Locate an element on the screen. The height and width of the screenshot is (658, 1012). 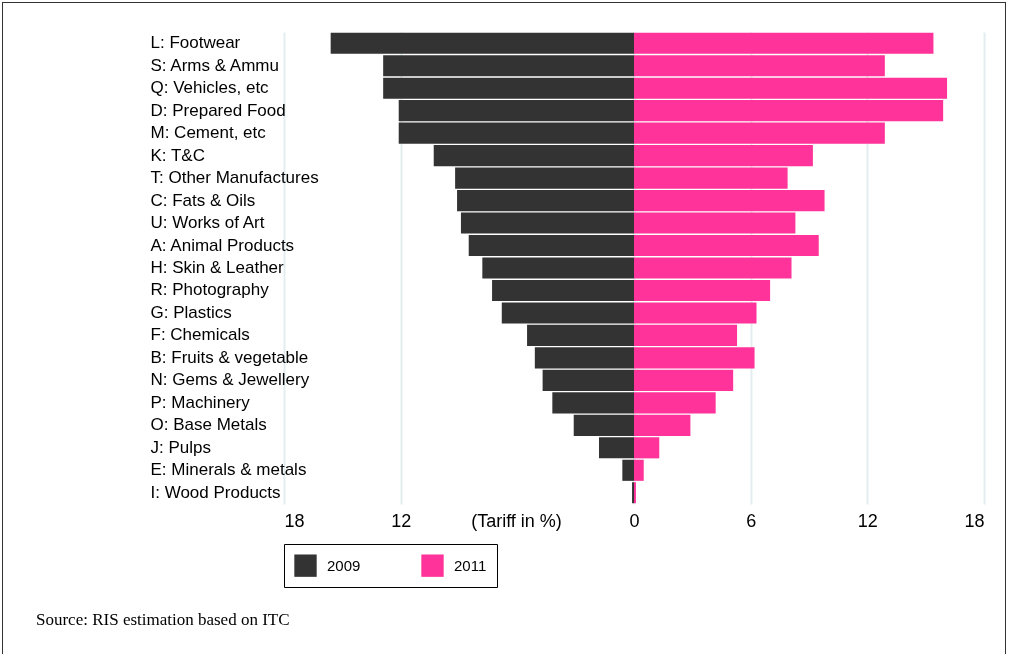
y-tick-label: H: Skin & Leather is located at coordinates (217, 267).